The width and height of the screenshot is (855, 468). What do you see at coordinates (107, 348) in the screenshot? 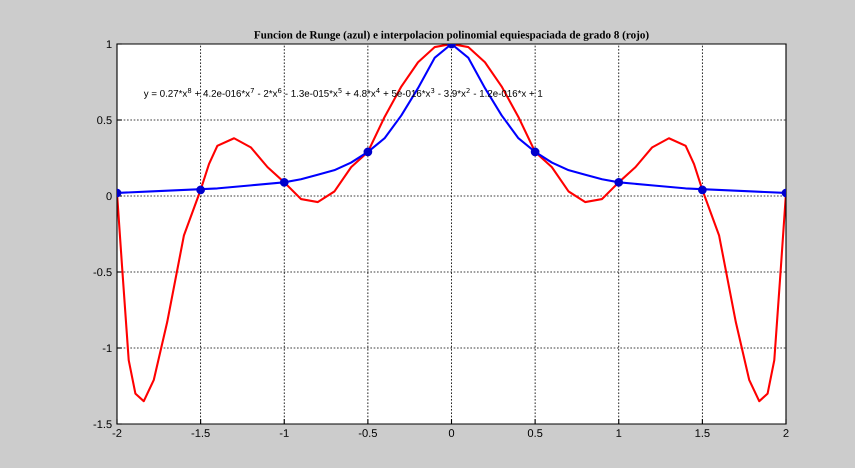
I see `y-tick-label: -1` at bounding box center [107, 348].